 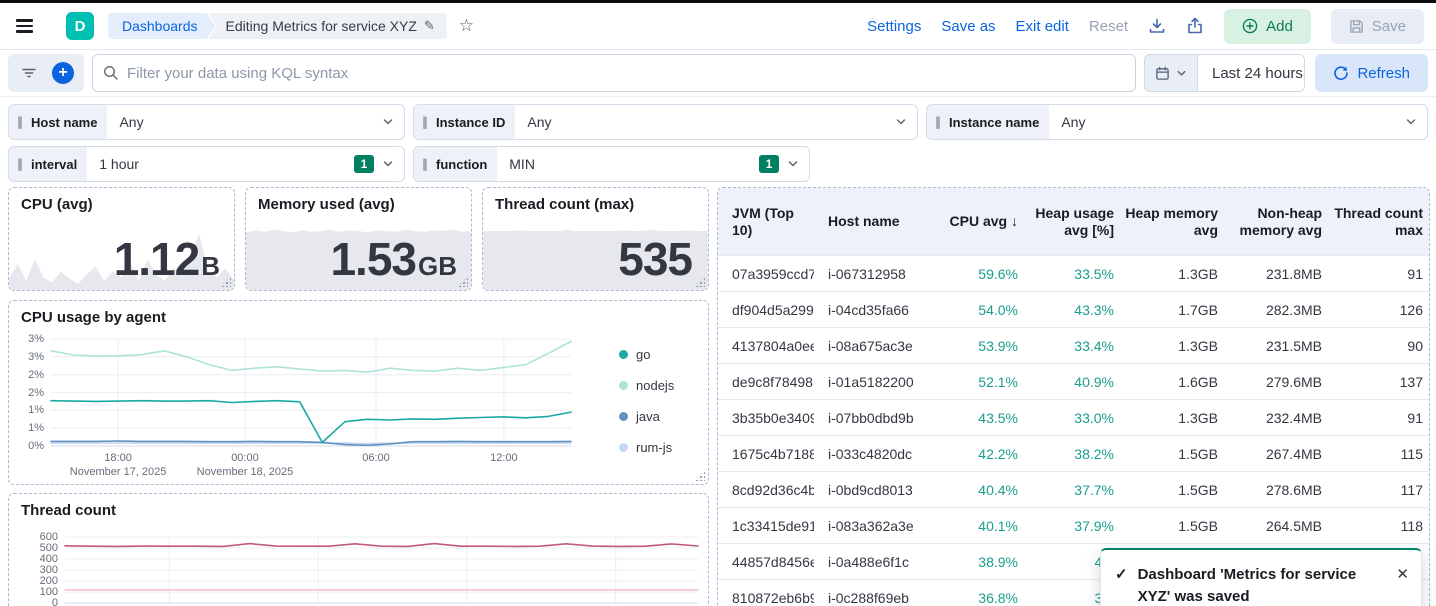 What do you see at coordinates (871, 525) in the screenshot?
I see `table-cell: i-083a362a3e` at bounding box center [871, 525].